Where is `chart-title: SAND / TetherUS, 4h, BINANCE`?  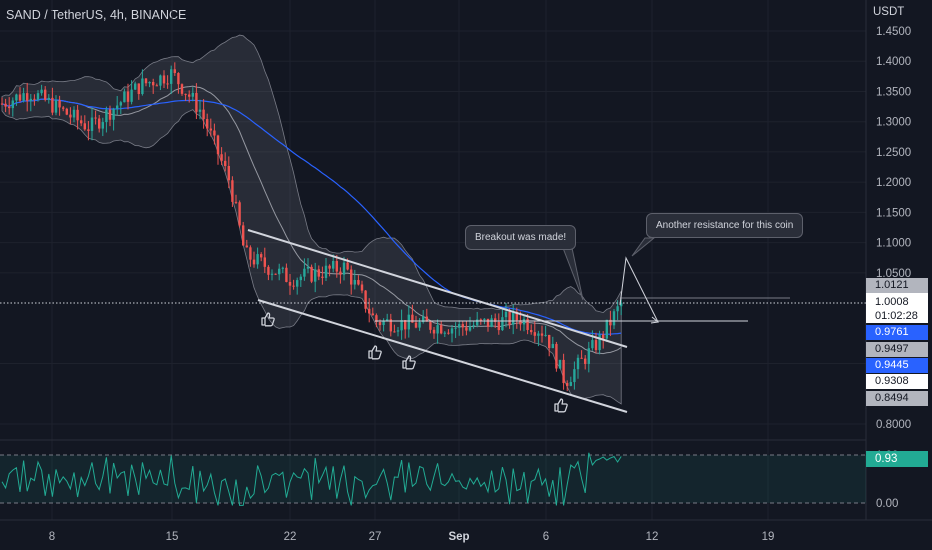
chart-title: SAND / TetherUS, 4h, BINANCE is located at coordinates (96, 15).